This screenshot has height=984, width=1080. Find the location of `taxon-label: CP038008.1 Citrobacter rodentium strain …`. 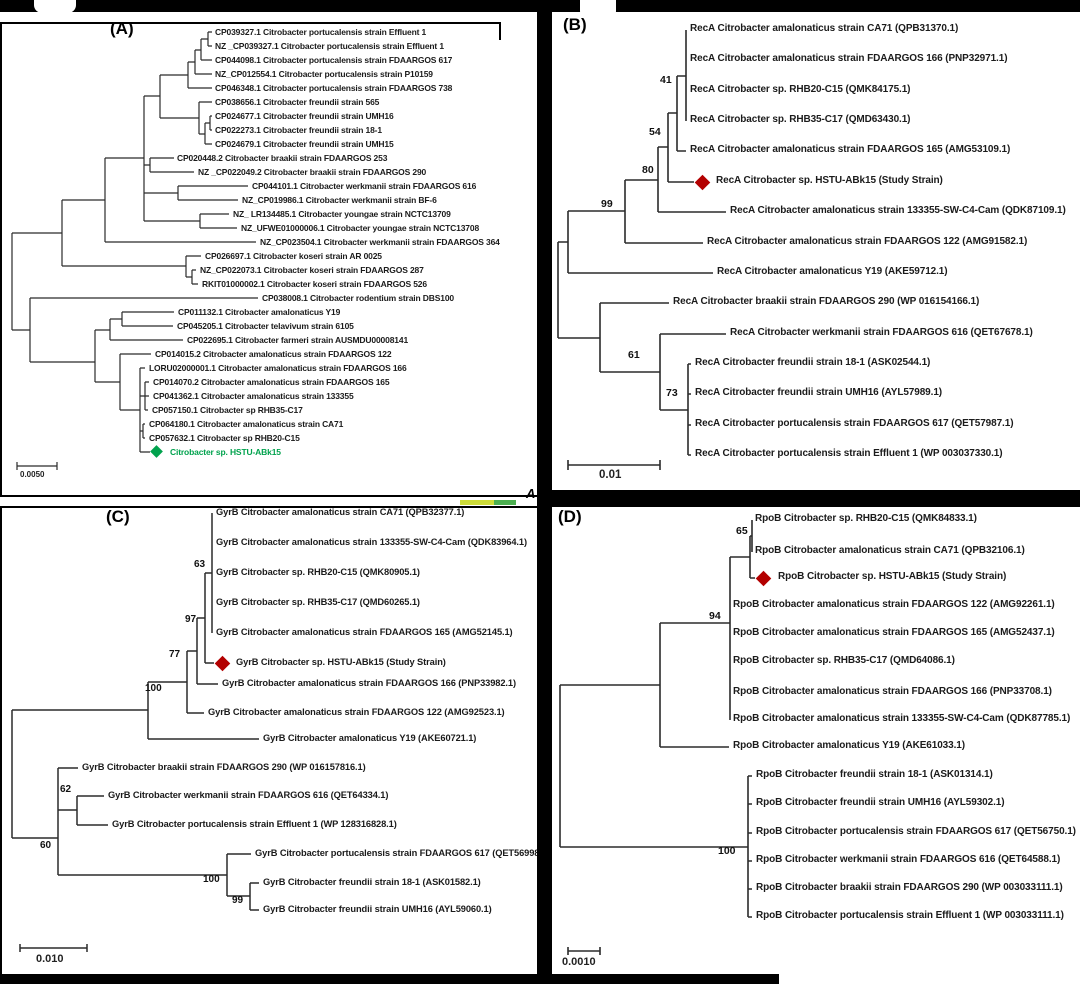

taxon-label: CP038008.1 Citrobacter rodentium strain … is located at coordinates (358, 298).